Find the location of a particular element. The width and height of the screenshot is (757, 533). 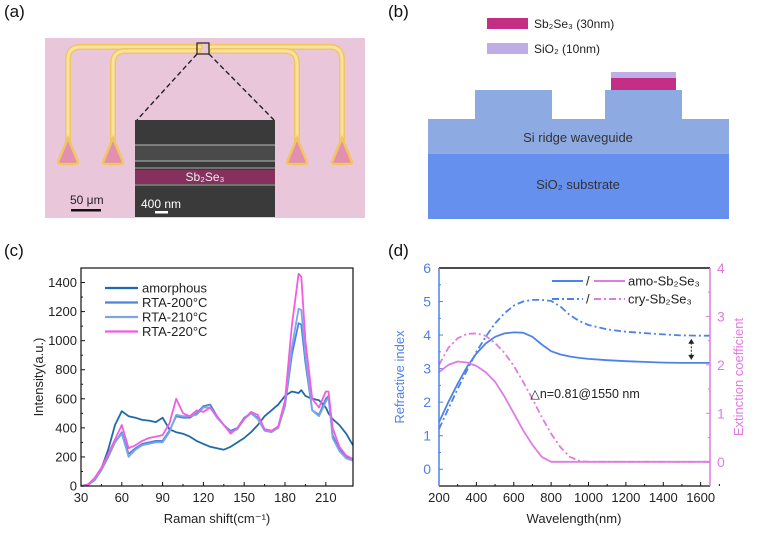

chart-d-series is located at coordinates (574, 380).